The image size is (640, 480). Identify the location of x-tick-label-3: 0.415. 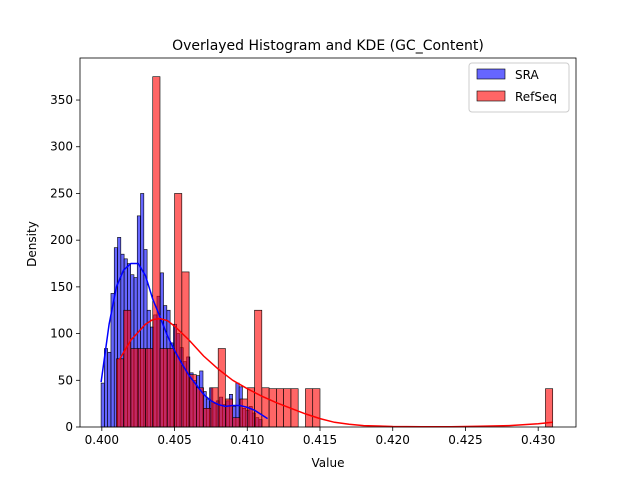
(320, 440).